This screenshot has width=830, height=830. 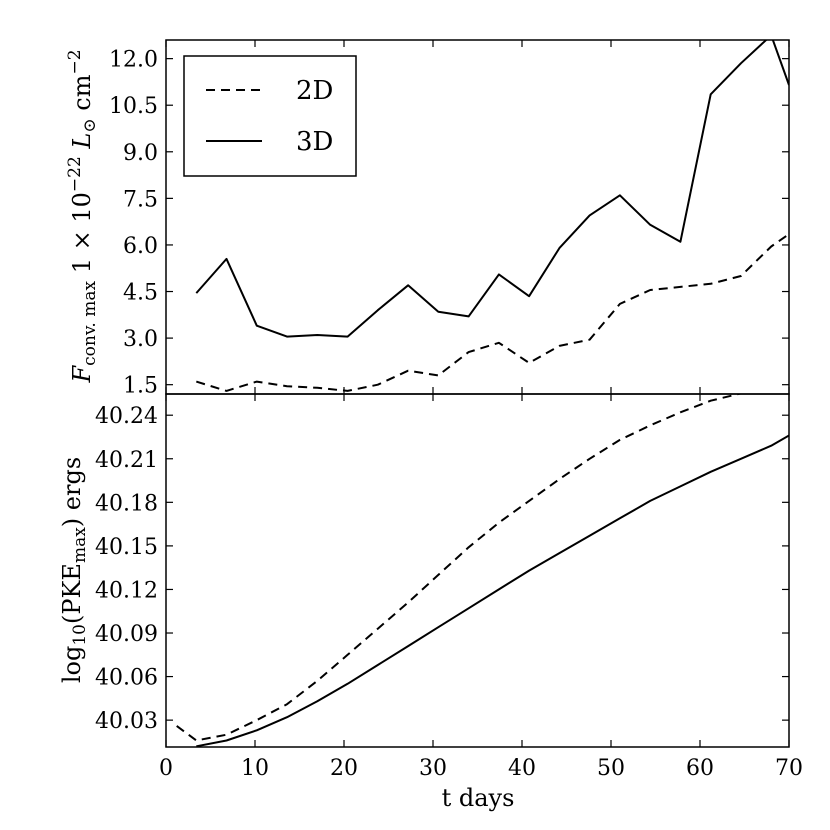 What do you see at coordinates (82, 236) in the screenshot?
I see `ylabel-mid: 1 × 10` at bounding box center [82, 236].